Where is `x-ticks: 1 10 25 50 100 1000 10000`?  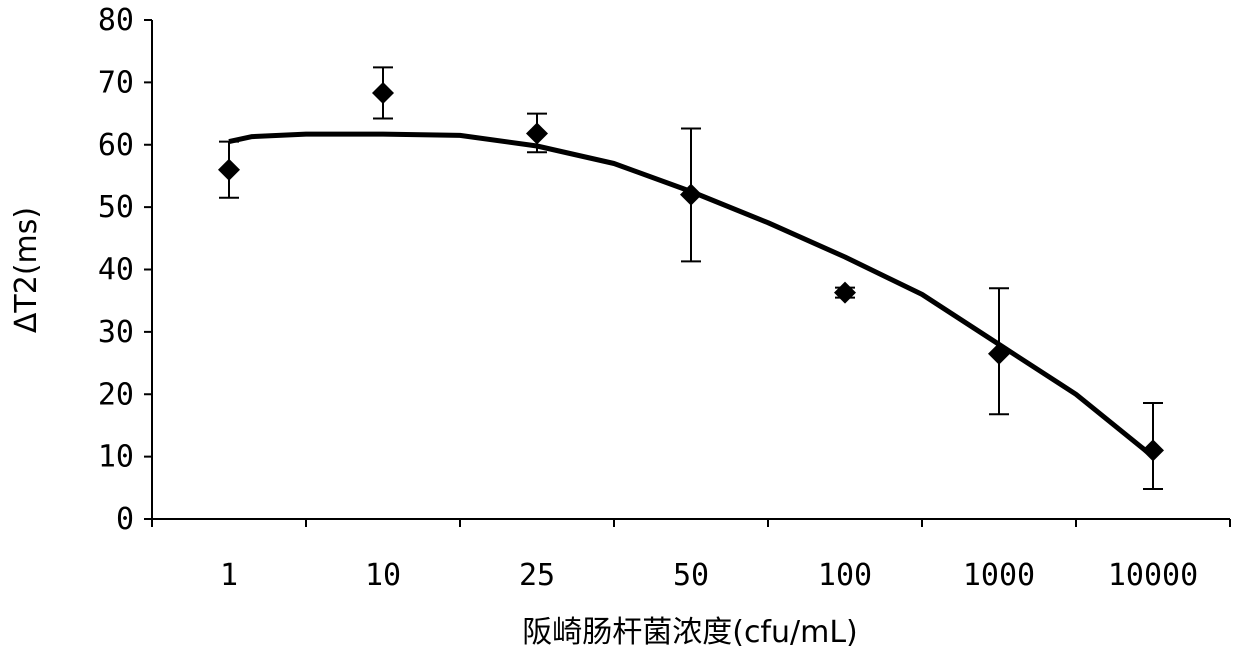
x-ticks: 1 10 25 50 100 1000 10000 is located at coordinates (691, 556).